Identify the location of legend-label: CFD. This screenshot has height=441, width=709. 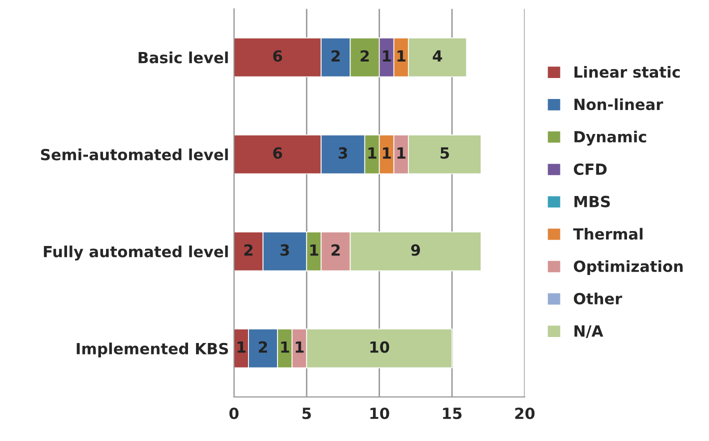
(590, 169).